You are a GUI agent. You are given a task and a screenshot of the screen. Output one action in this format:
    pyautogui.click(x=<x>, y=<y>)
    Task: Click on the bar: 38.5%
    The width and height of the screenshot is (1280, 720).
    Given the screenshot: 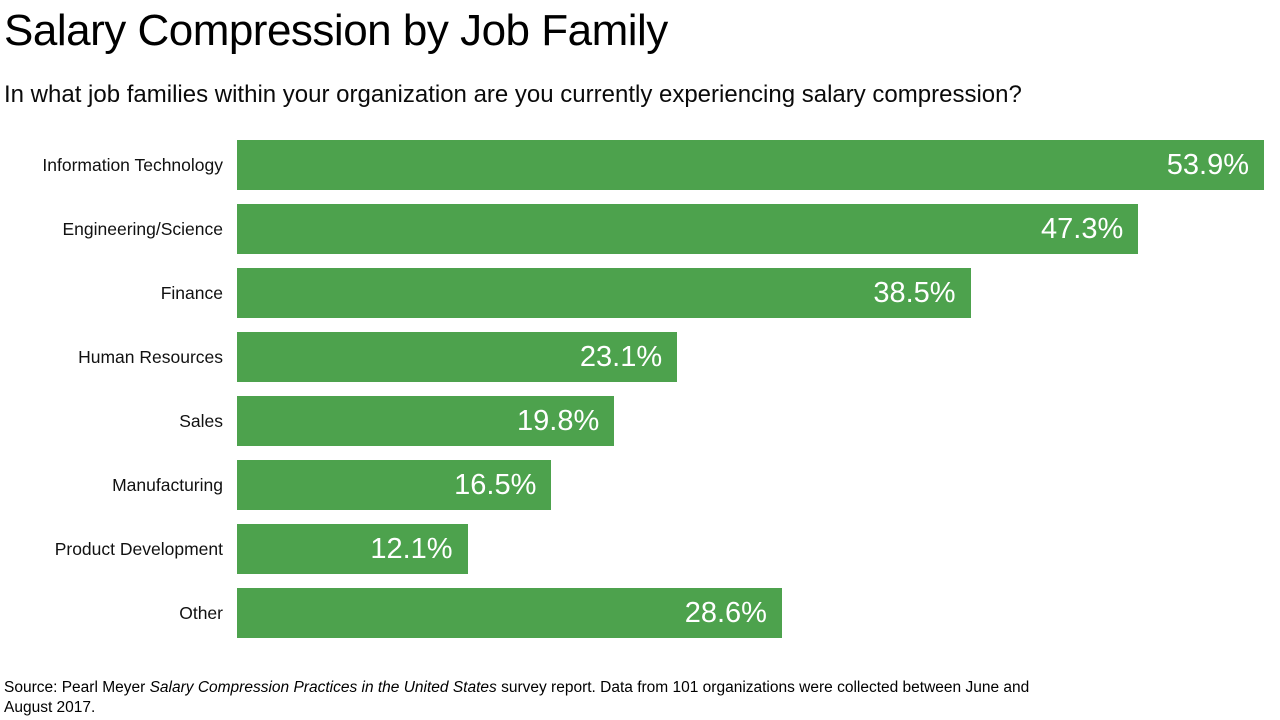 What is the action you would take?
    pyautogui.click(x=604, y=293)
    